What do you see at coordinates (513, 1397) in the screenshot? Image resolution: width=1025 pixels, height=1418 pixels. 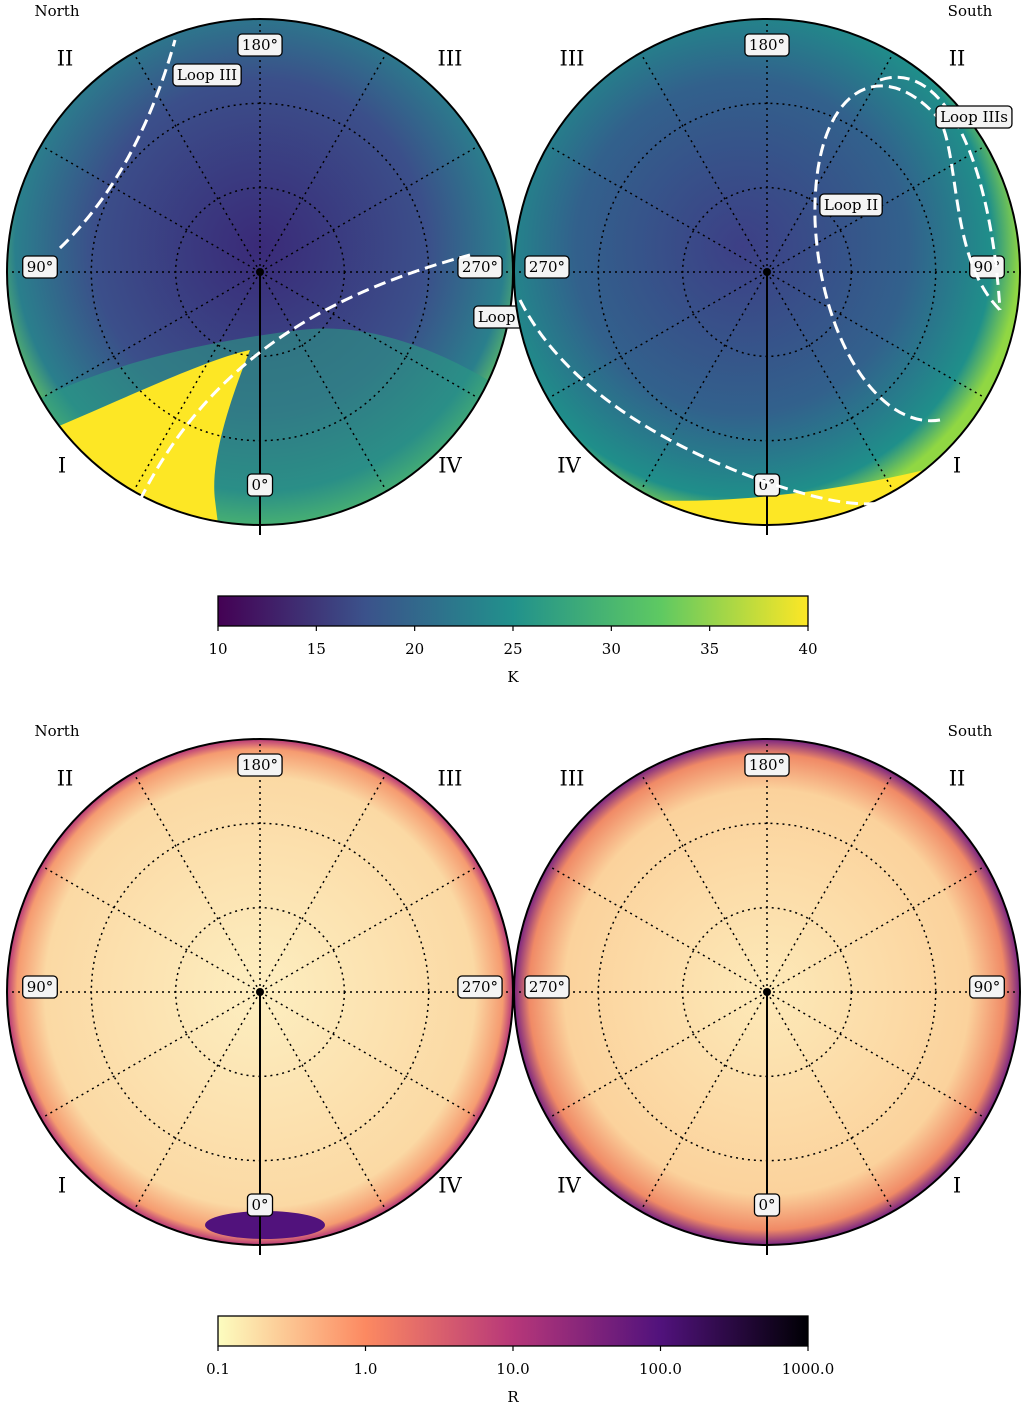 I see `colorbar-label: R` at bounding box center [513, 1397].